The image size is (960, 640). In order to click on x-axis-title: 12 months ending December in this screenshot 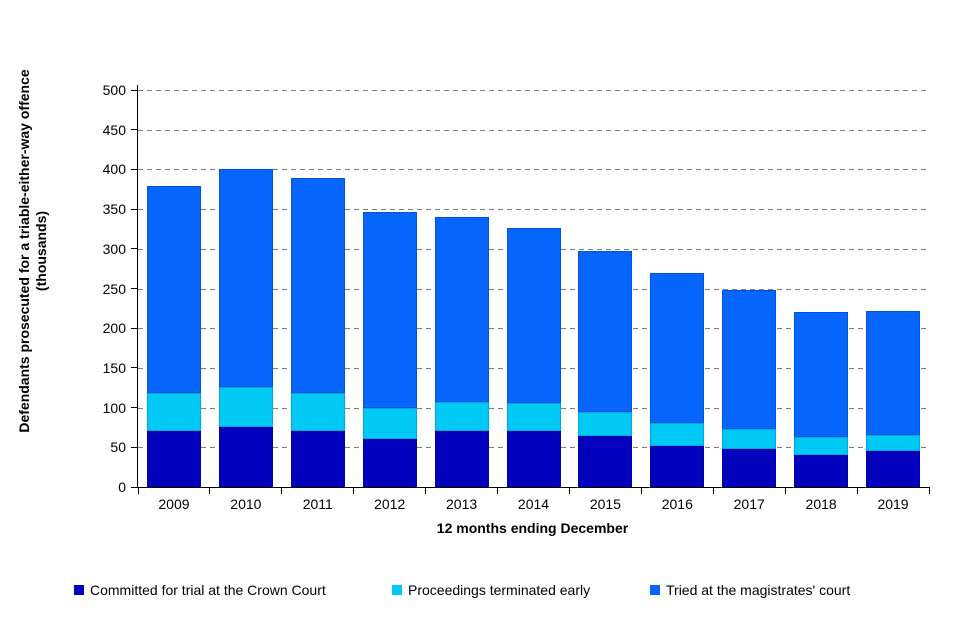, I will do `click(532, 528)`.